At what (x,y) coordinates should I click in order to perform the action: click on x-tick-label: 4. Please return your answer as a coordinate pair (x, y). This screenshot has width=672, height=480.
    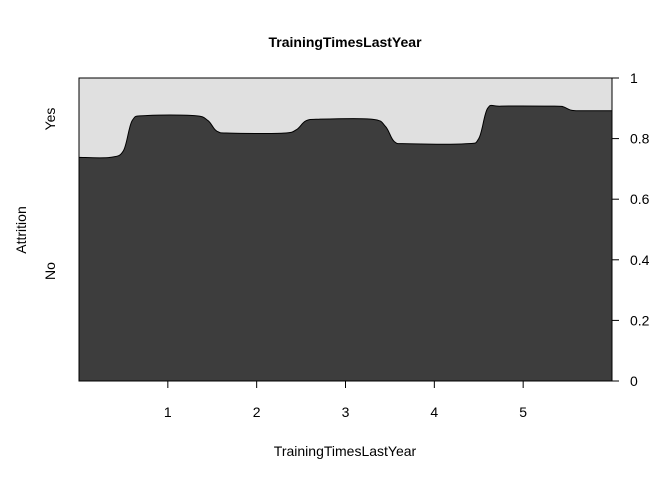
    Looking at the image, I should click on (434, 412).